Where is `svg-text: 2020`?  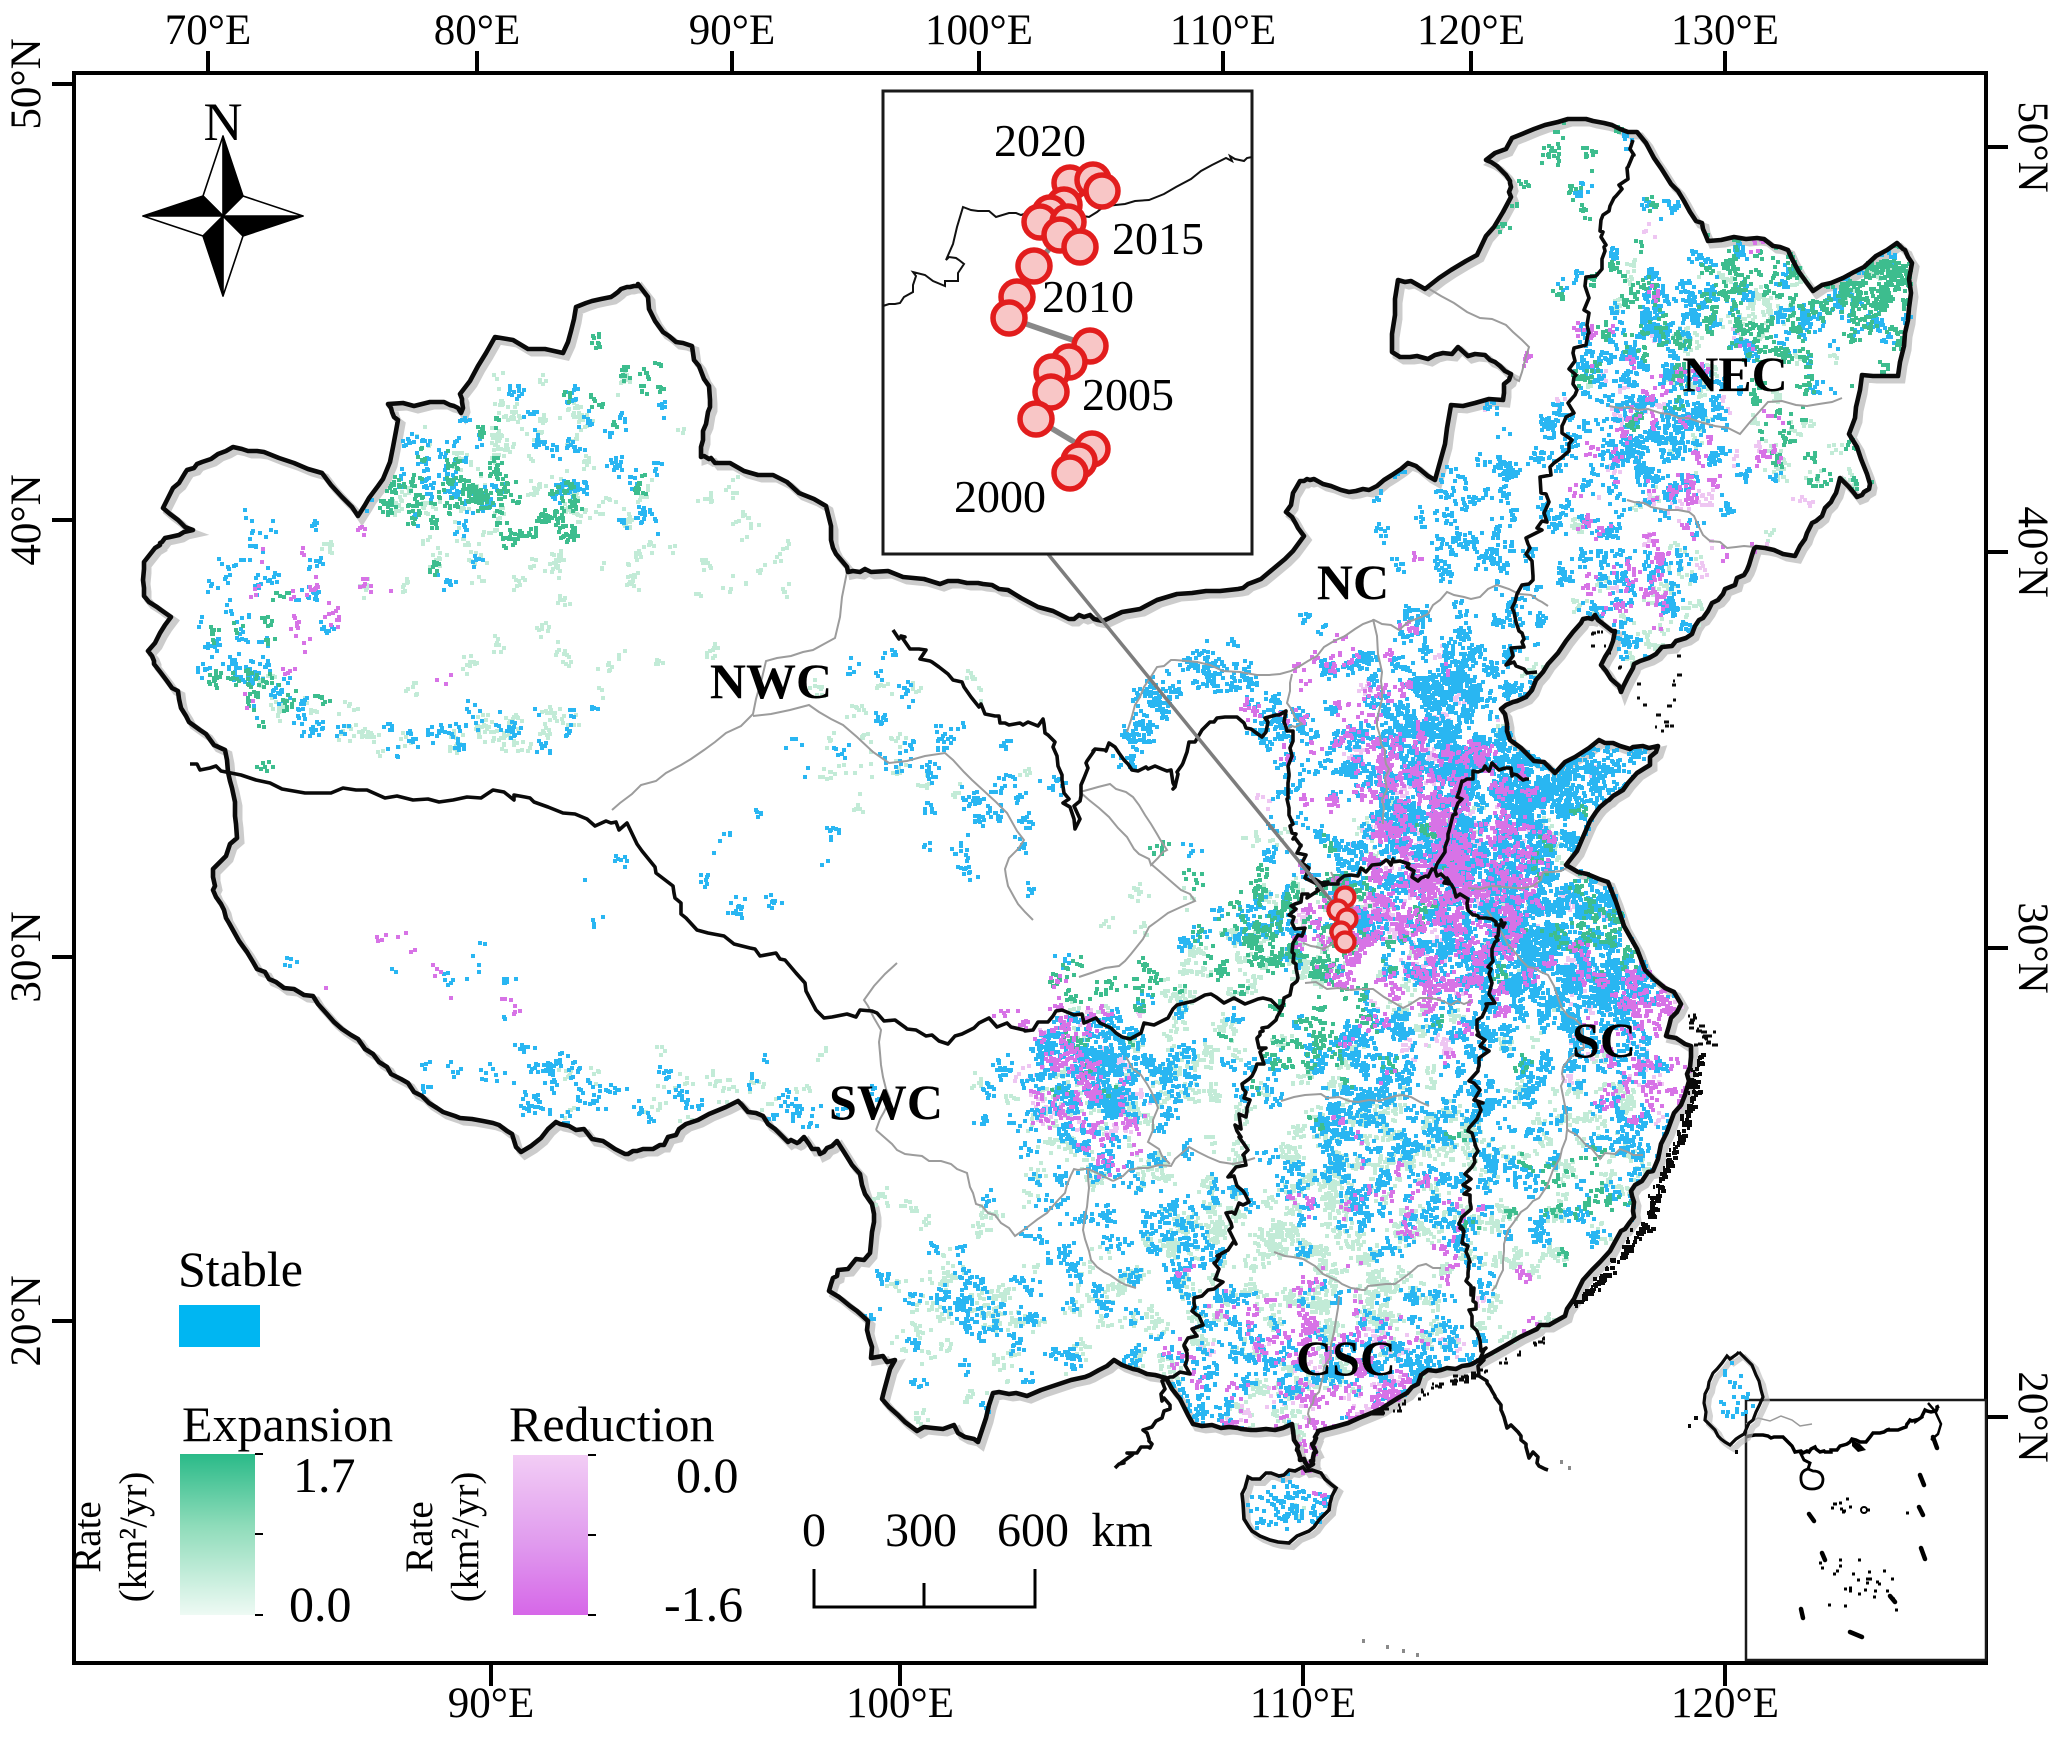
svg-text: 2020 is located at coordinates (1040, 140).